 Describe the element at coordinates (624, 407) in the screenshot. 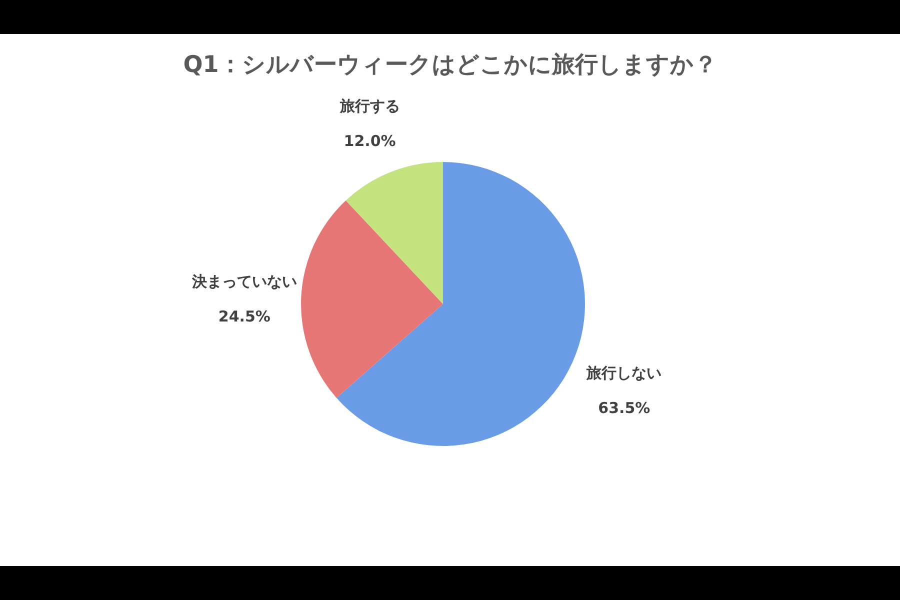

I see `data-label: 63.5%` at that location.